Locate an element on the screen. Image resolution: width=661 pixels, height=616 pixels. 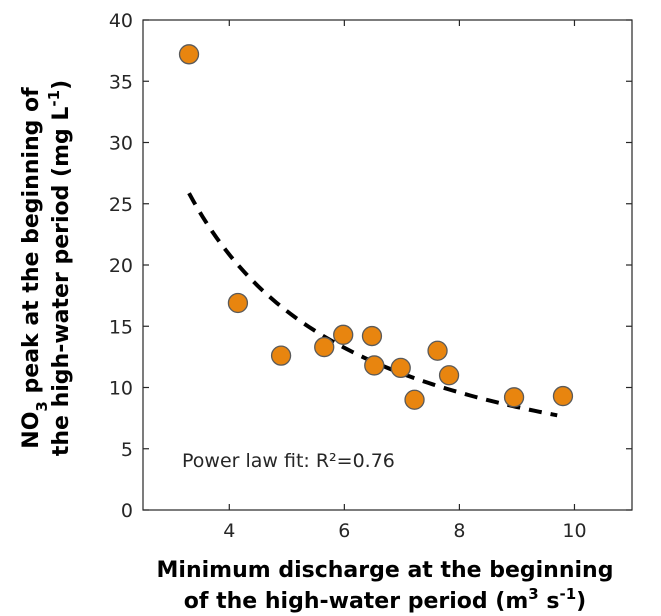
x-axis-title-line2: of the high-water period (m3 s-1) is located at coordinates (385, 599).